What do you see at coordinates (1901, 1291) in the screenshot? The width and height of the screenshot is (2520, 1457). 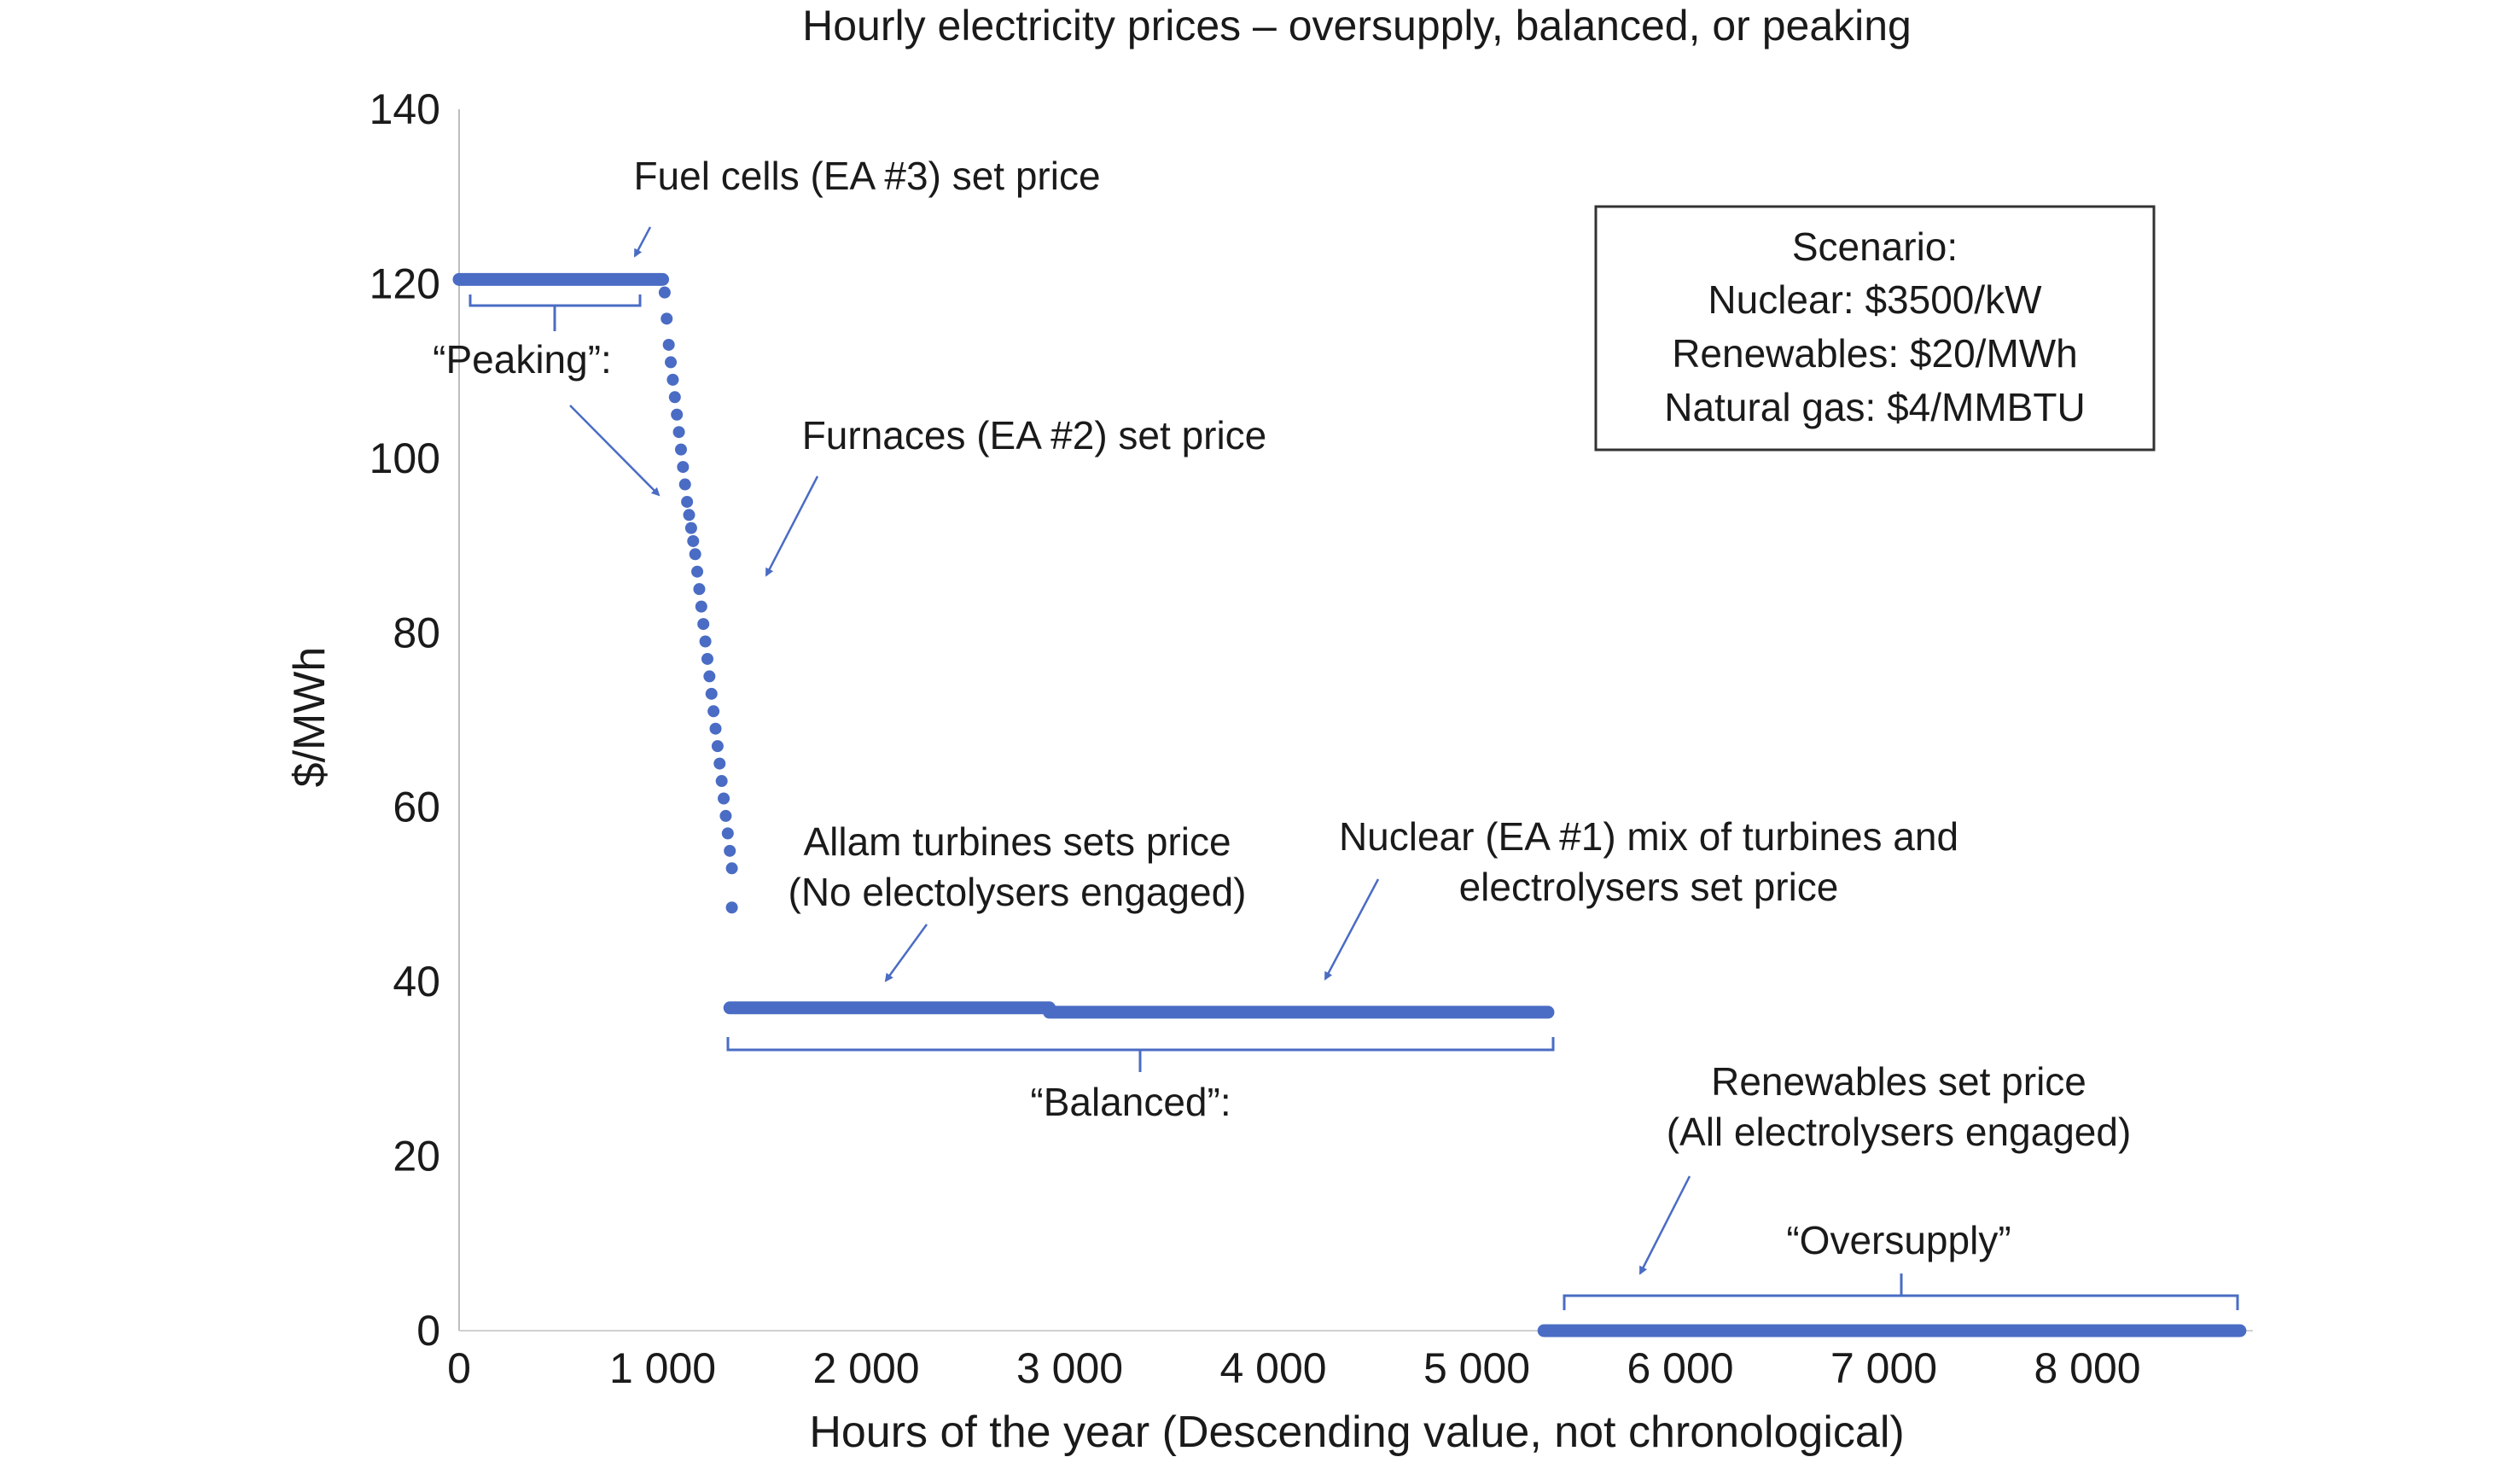 I see `oversupply-bracket` at bounding box center [1901, 1291].